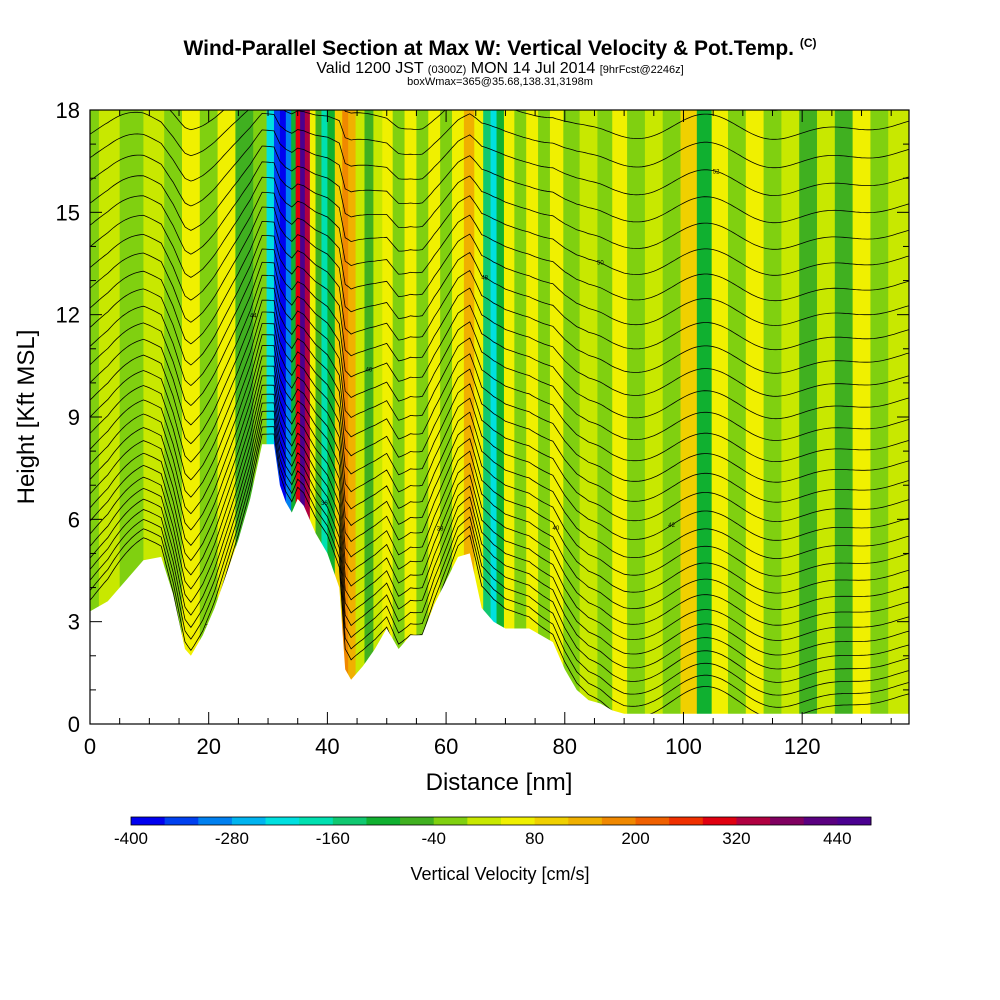 The image size is (1000, 1000). I want to click on colorbar-tick-label: -40, so click(433, 838).